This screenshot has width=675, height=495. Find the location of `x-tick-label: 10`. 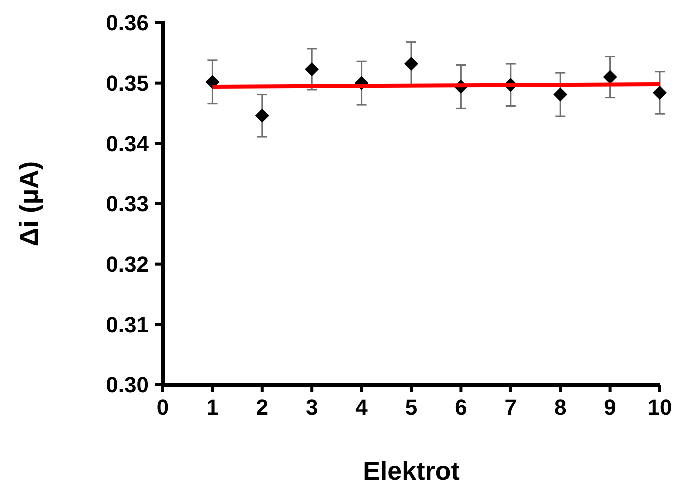

x-tick-label: 10 is located at coordinates (660, 407).